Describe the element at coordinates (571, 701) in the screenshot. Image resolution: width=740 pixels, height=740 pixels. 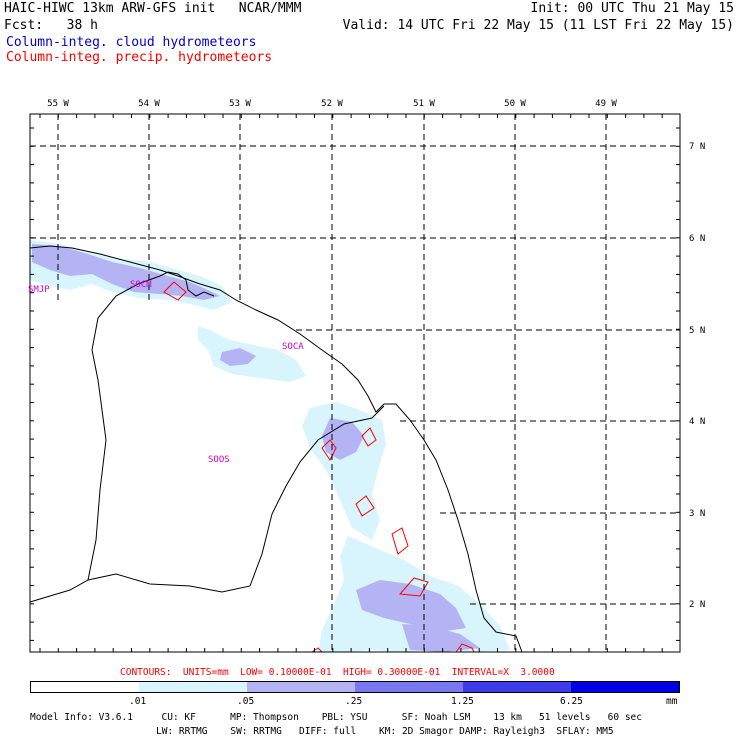
I see `colorbar-label: 6.25` at that location.